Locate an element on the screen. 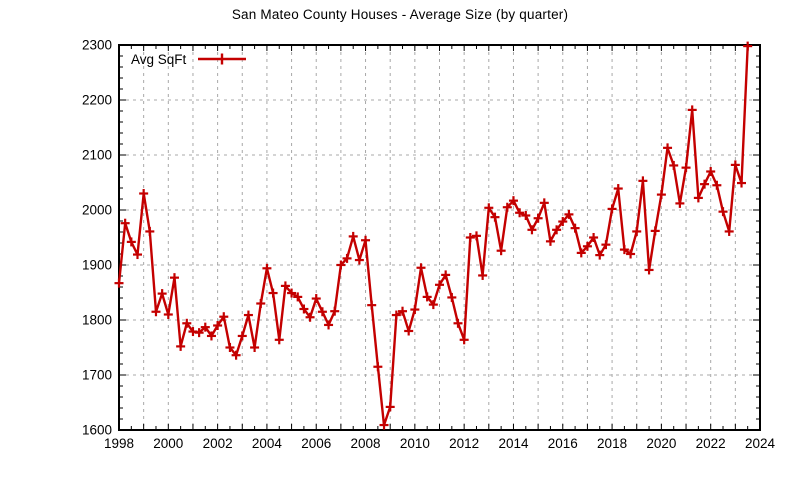 This screenshot has height=480, width=800. svg-text: 2300 is located at coordinates (97, 45).